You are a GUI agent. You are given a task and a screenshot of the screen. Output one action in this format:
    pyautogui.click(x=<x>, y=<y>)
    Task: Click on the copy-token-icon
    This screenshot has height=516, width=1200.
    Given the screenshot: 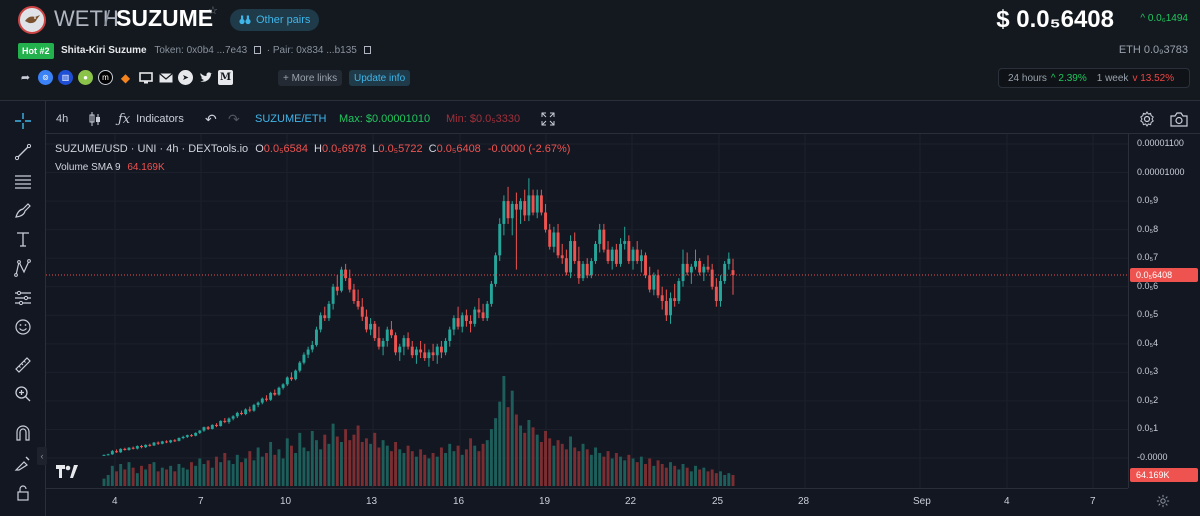 What is the action you would take?
    pyautogui.click(x=257, y=50)
    